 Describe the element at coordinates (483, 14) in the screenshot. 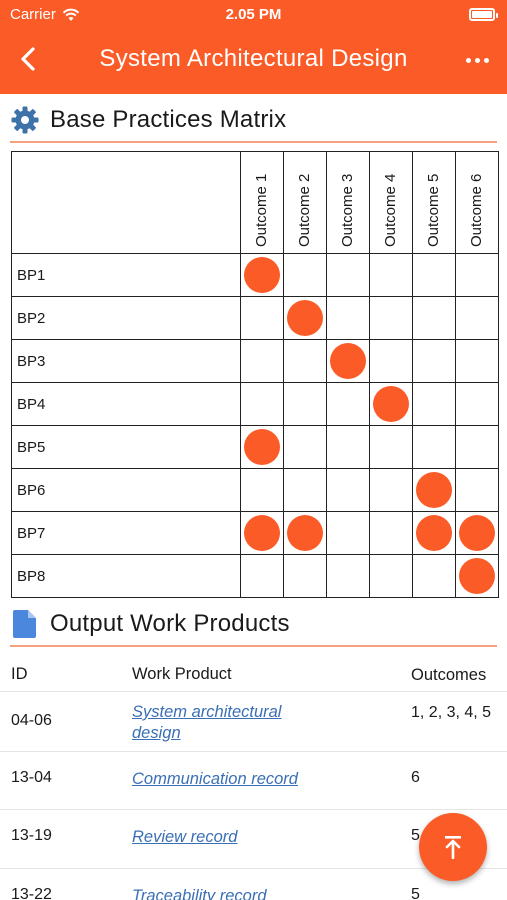

I see `battery-icon` at that location.